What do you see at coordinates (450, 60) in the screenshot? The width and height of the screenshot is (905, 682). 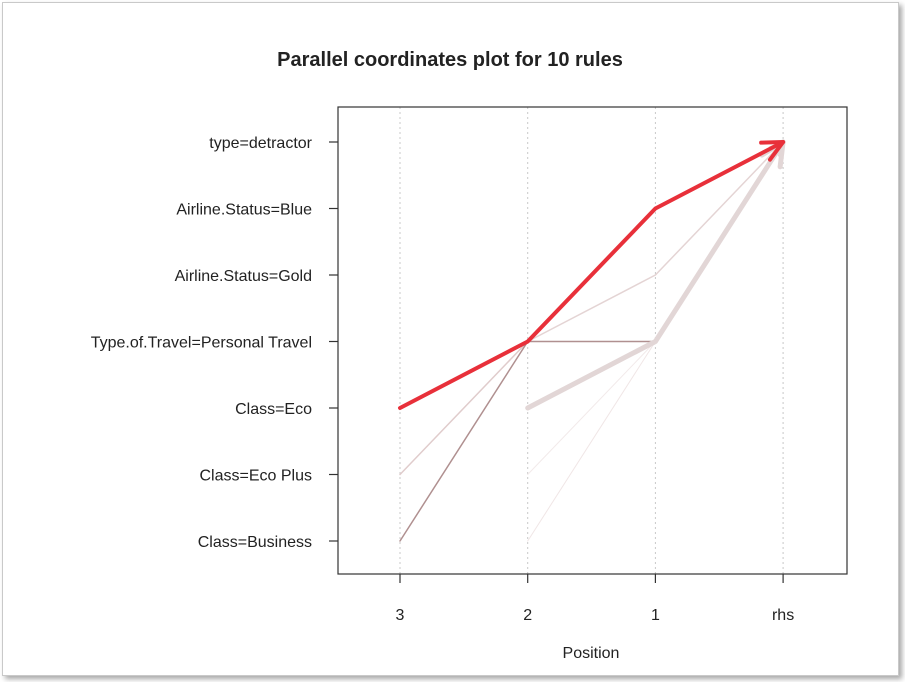 I see `chart-title: Parallel coordinates plot for 10 rules` at bounding box center [450, 60].